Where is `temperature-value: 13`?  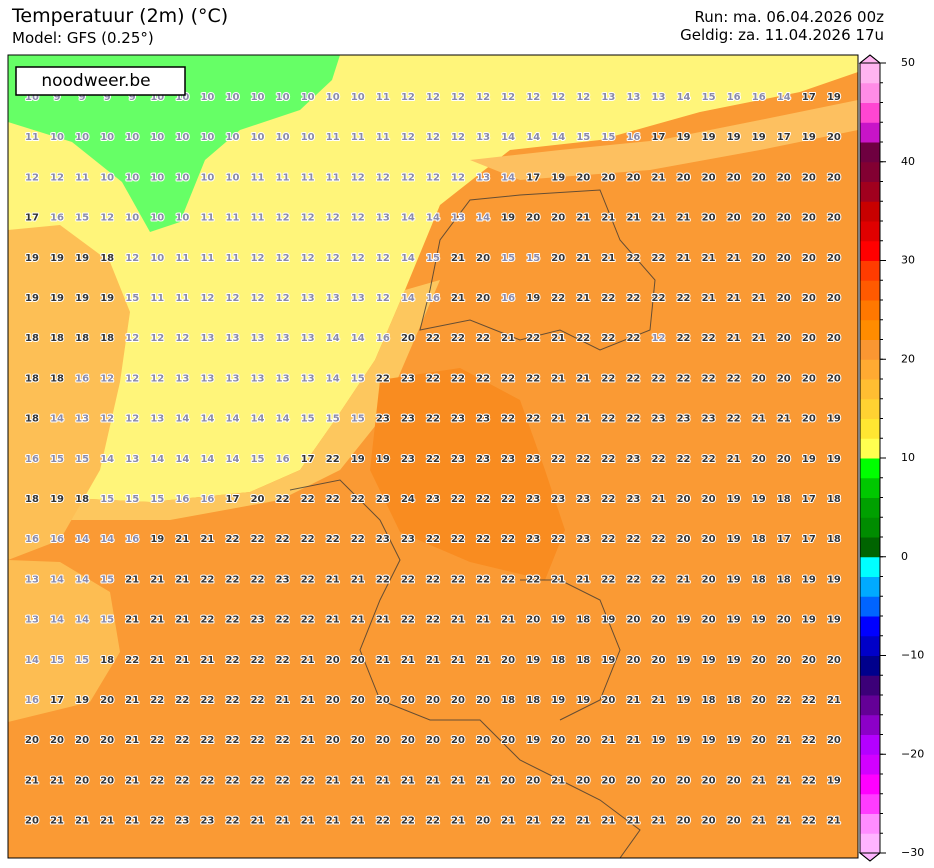
temperature-value: 13 is located at coordinates (483, 137).